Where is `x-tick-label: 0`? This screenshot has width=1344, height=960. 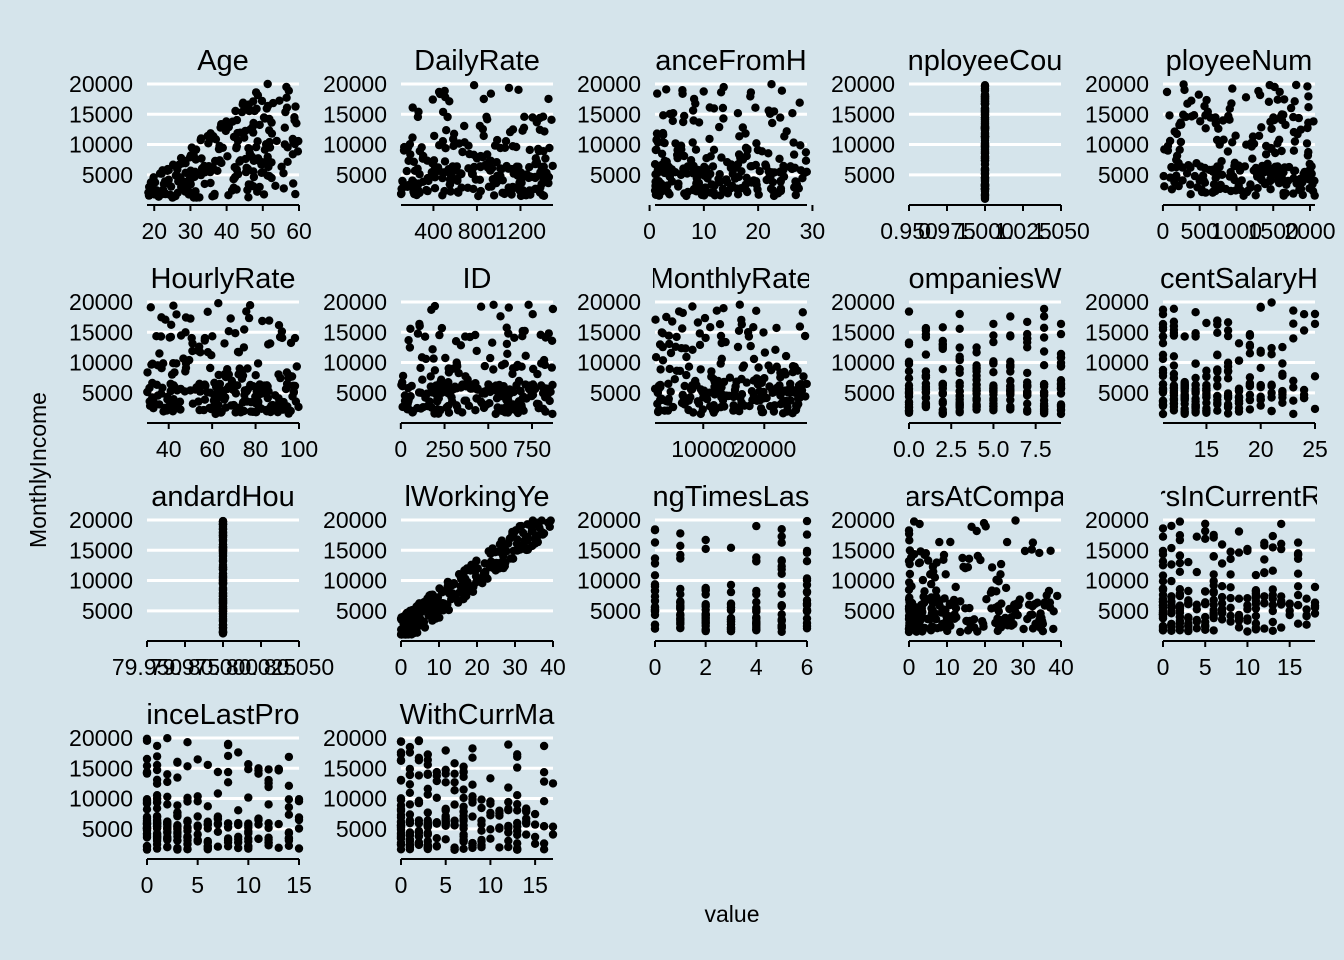
x-tick-label: 0 is located at coordinates (400, 449).